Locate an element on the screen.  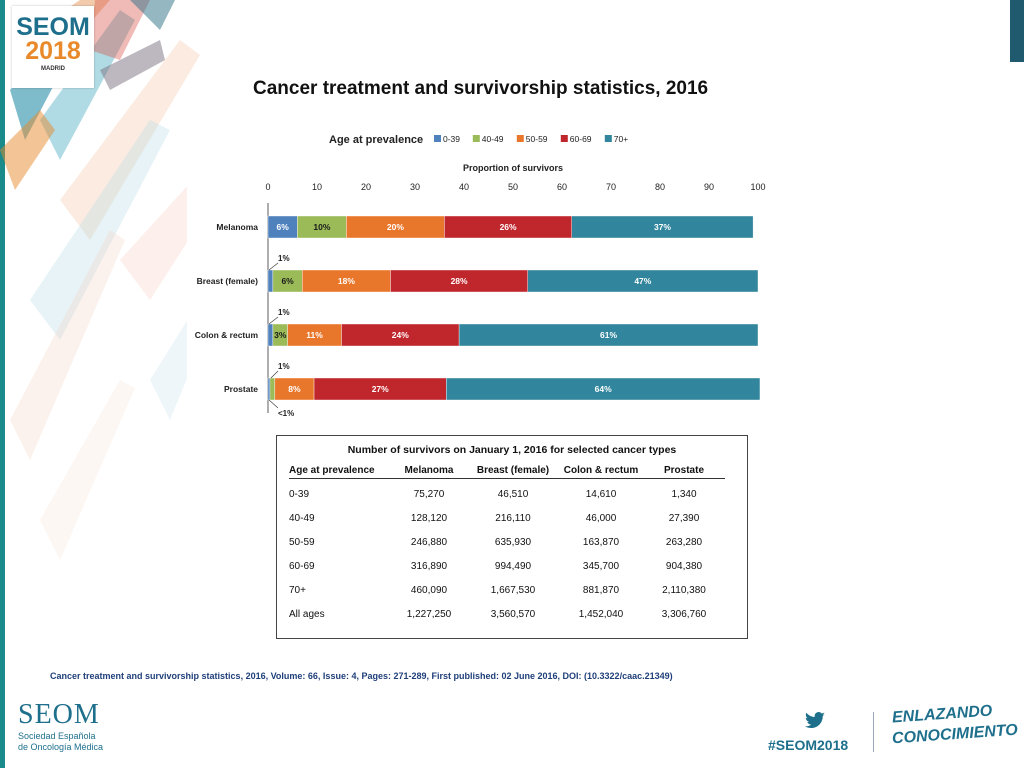
table-header-cell: Colon & rectum is located at coordinates (601, 470).